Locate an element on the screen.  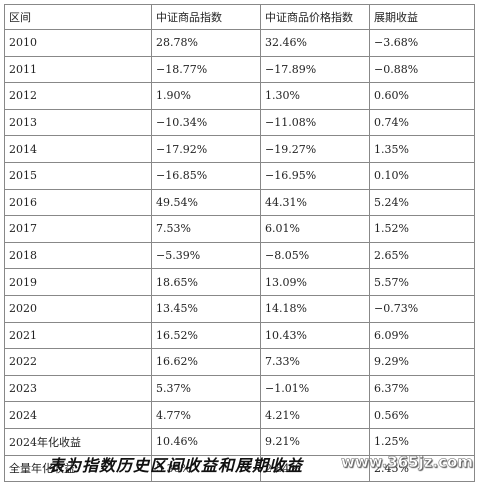
cell-commodity-price-index: 7.33% is located at coordinates (315, 362).